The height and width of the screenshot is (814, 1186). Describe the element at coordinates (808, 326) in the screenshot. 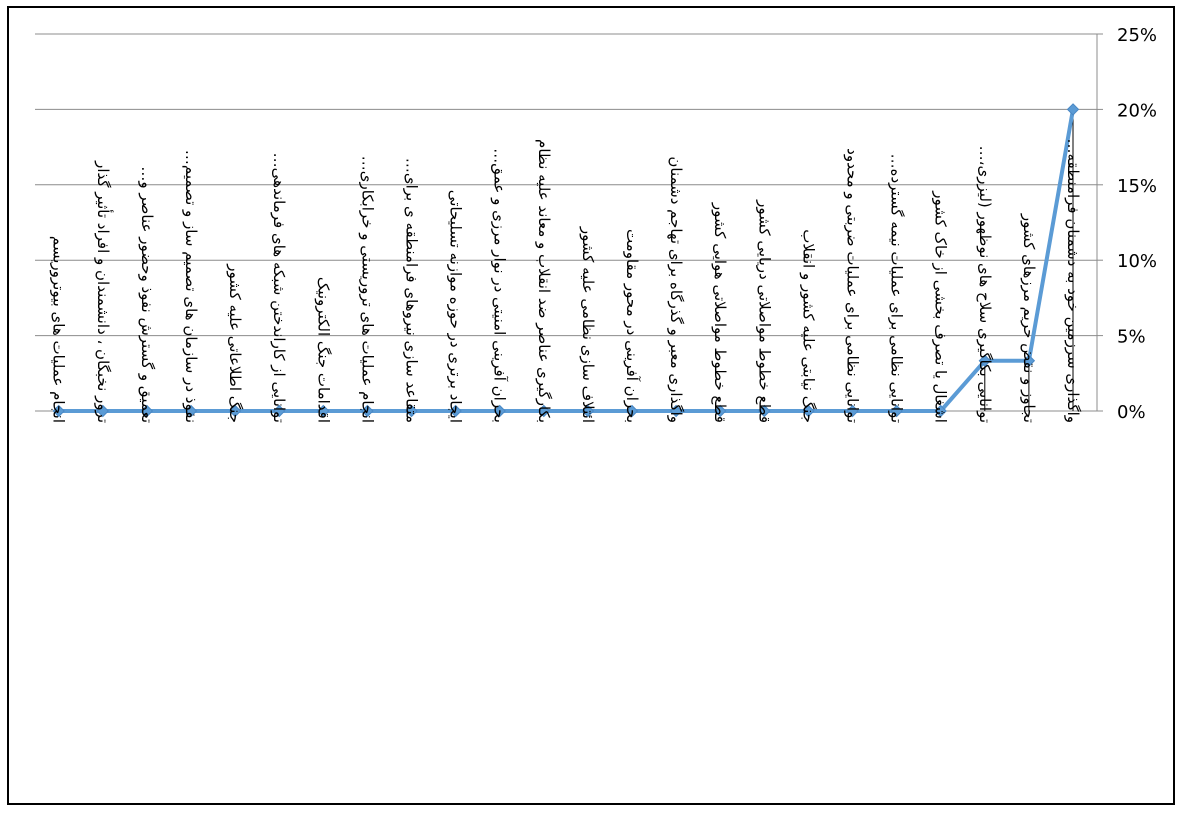

I see `x-tick-label: جنگ نیابتی علیه کشور و انقلاب` at that location.